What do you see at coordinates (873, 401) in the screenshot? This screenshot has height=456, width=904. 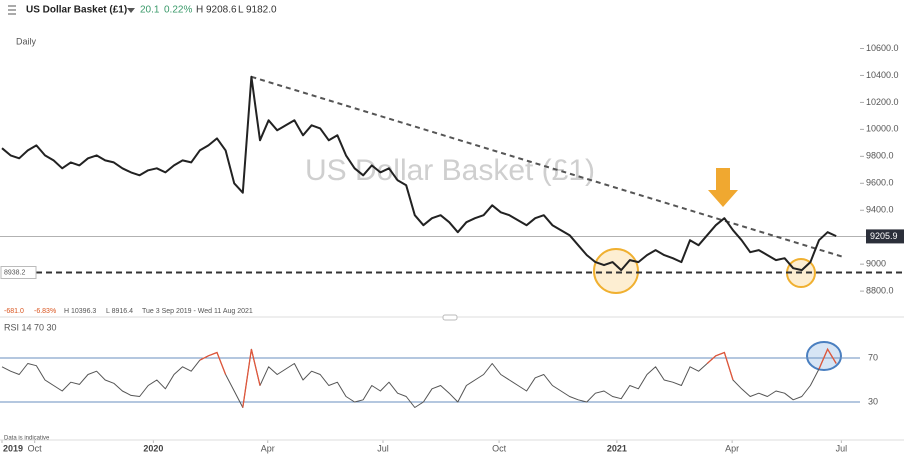 I see `y-tick-label: 30` at bounding box center [873, 401].